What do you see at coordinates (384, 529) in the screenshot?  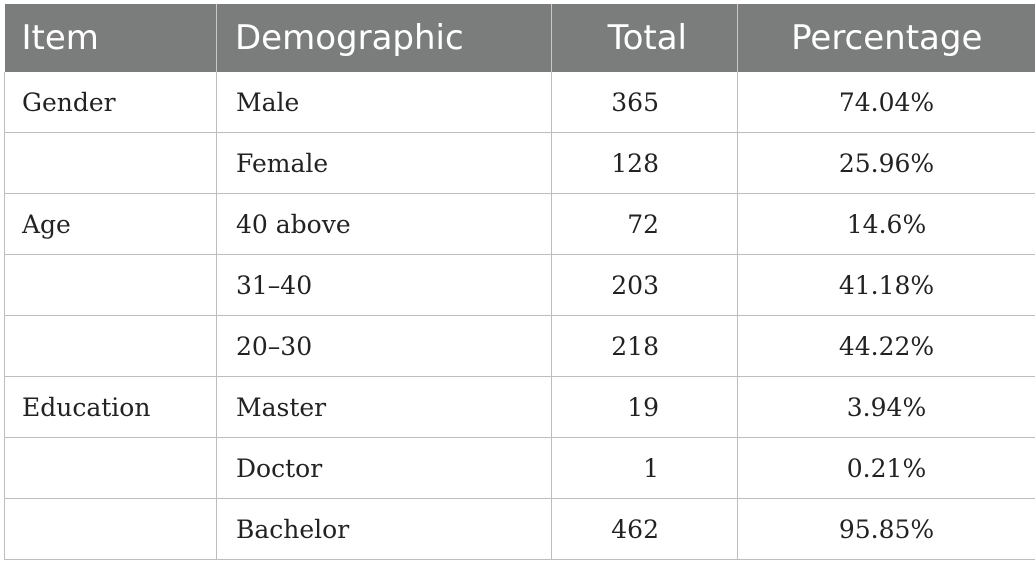 I see `cell-demographic: Bachelor` at bounding box center [384, 529].